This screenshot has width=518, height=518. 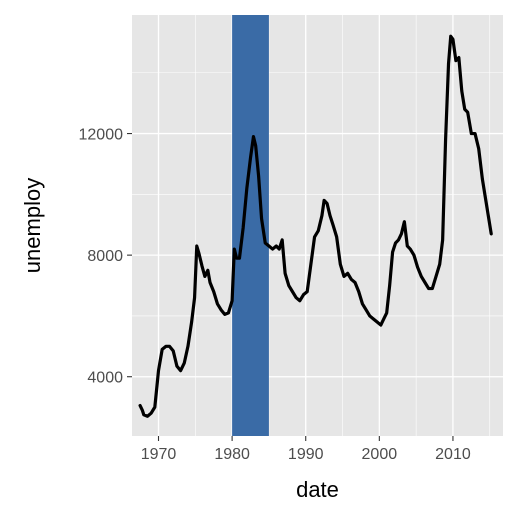 I want to click on x-tick-label: 1980, so click(x=232, y=454).